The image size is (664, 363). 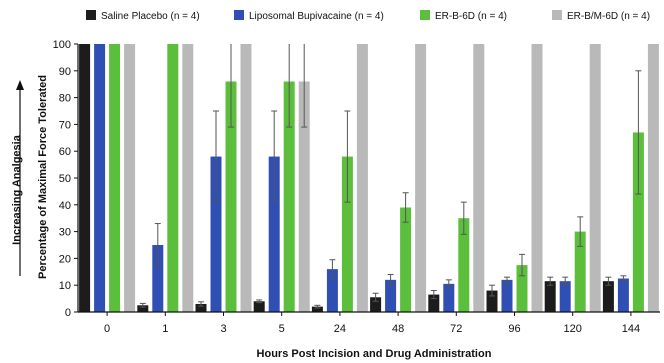 I want to click on legend-label: ER-B/M-6D (n = 4), so click(x=608, y=16).